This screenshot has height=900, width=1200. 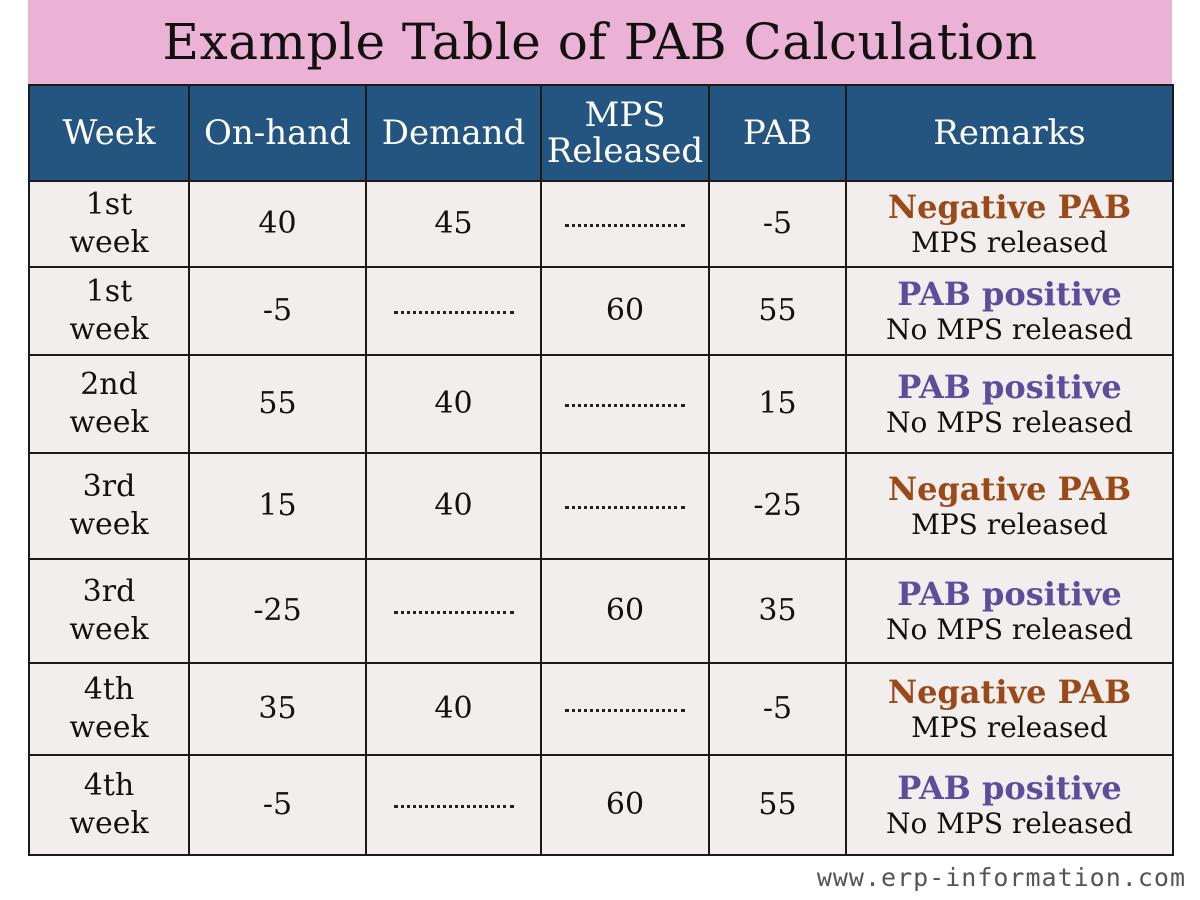 What do you see at coordinates (277, 404) in the screenshot?
I see `on-hand-cell: 55` at bounding box center [277, 404].